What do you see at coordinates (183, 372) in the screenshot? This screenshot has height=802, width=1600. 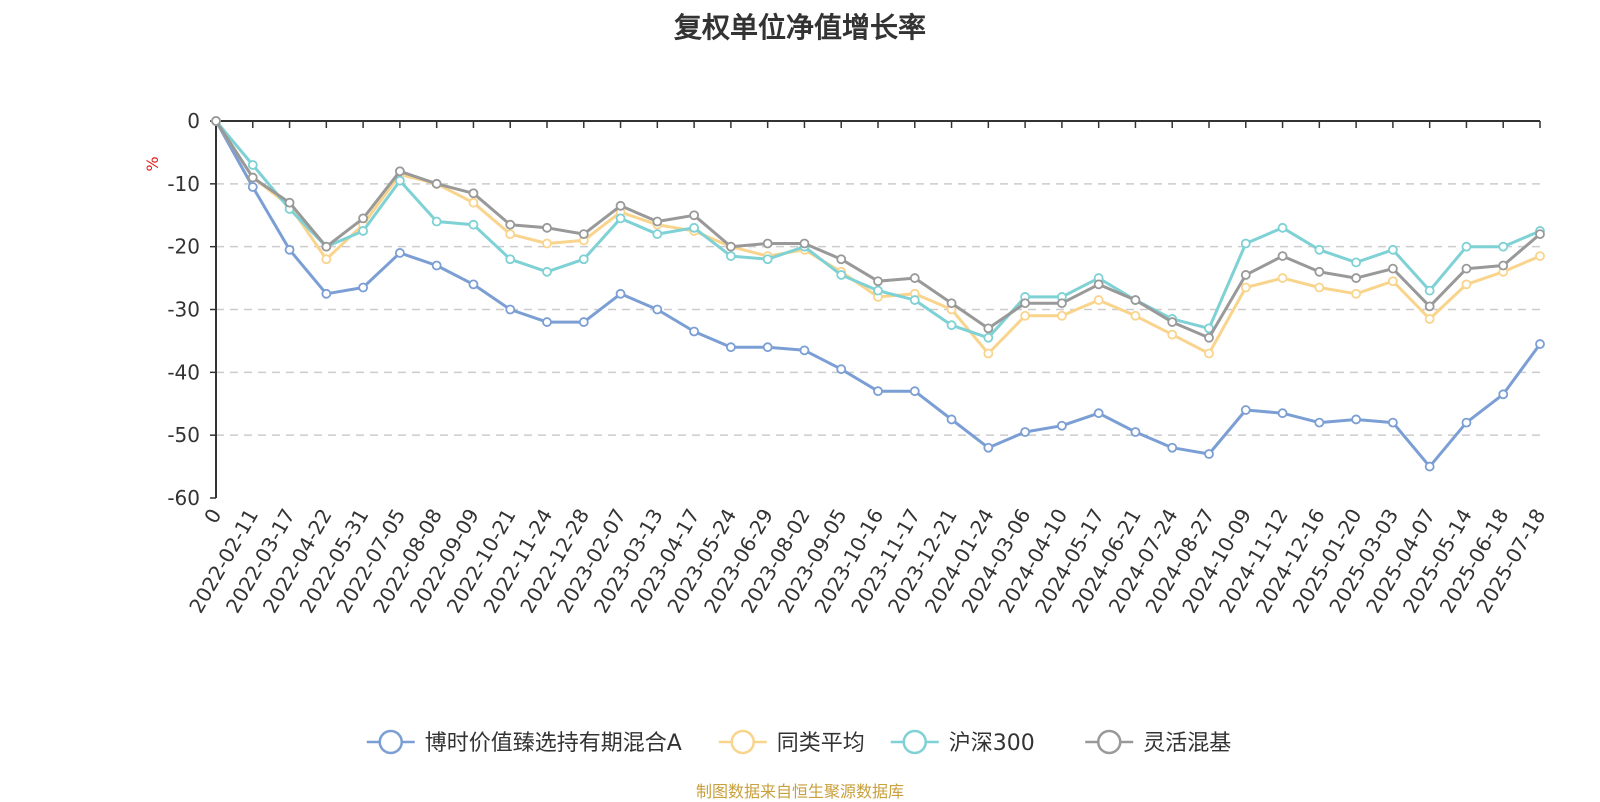 I see `y-tick-label: -40` at bounding box center [183, 372].